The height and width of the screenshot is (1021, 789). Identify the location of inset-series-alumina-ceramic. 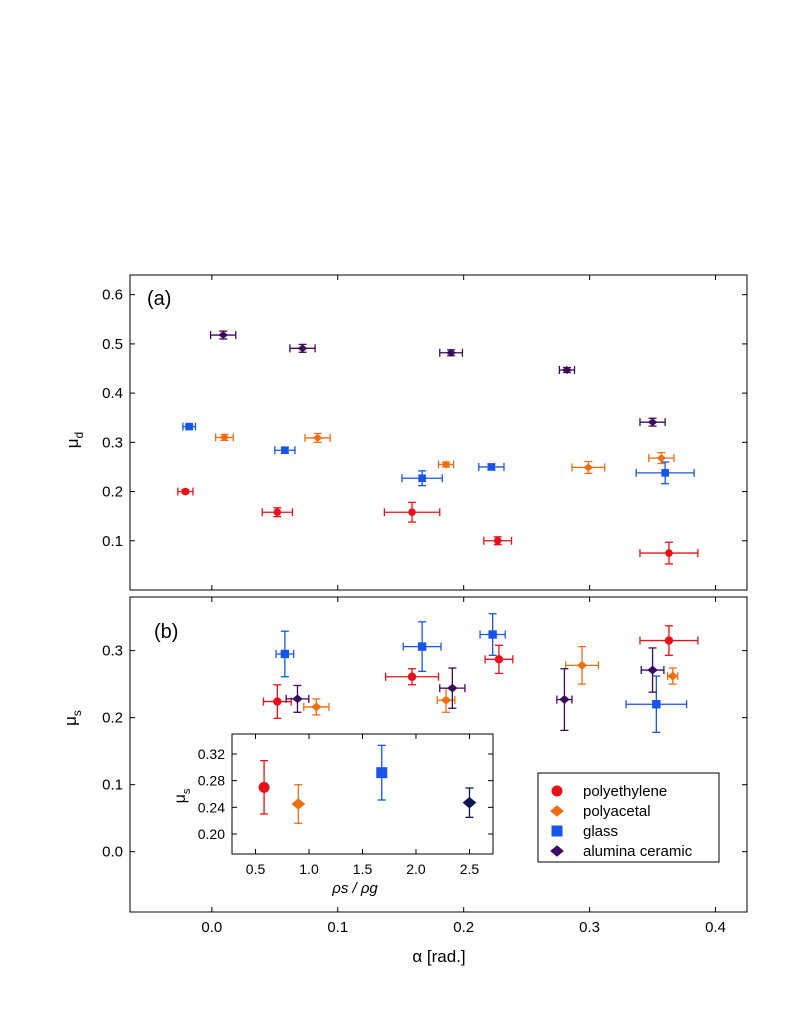
(469, 802).